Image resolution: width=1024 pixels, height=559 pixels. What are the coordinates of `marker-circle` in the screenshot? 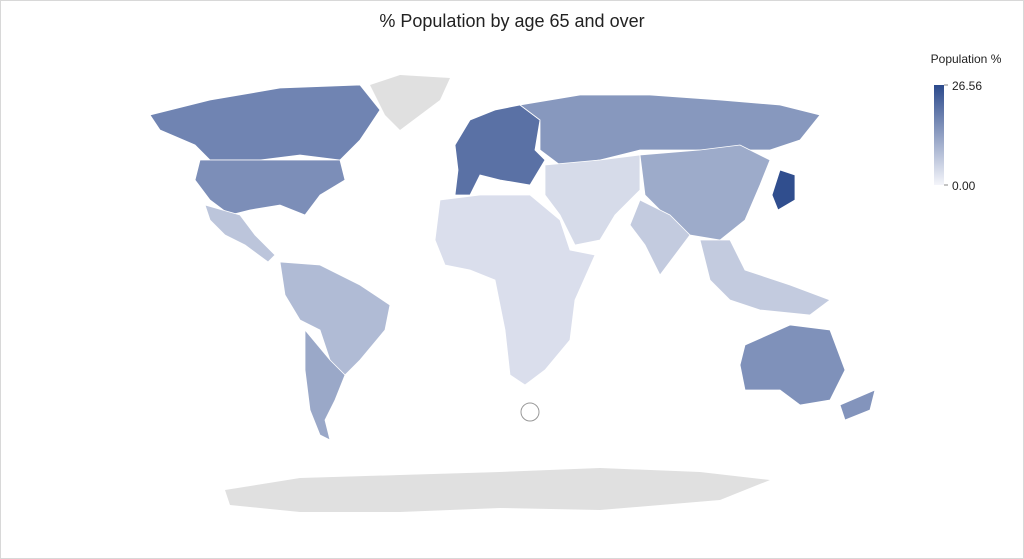 It's located at (530, 412).